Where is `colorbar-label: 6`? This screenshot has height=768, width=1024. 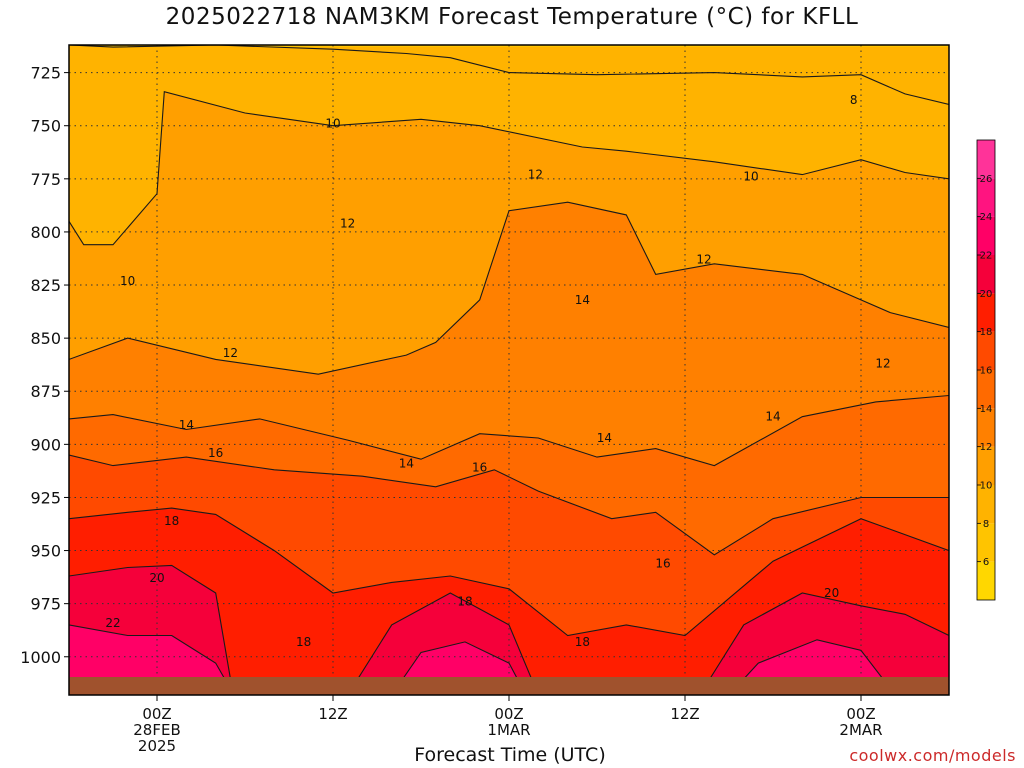 colorbar-label: 6 is located at coordinates (986, 562).